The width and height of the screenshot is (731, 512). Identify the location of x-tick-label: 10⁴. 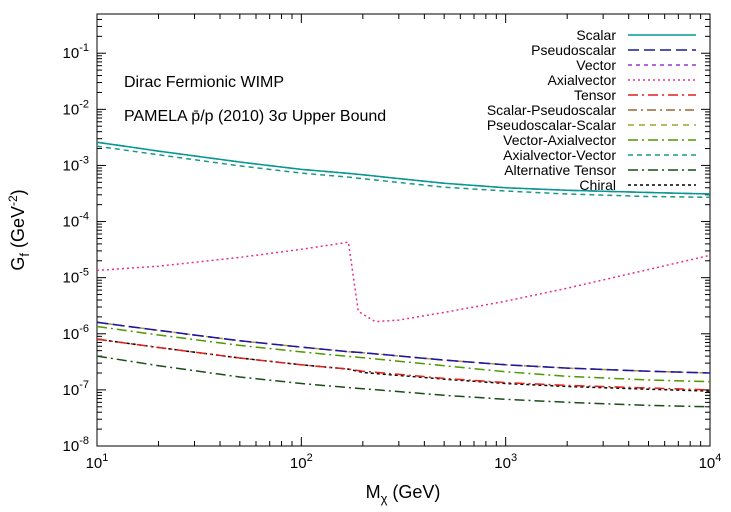
(710, 462).